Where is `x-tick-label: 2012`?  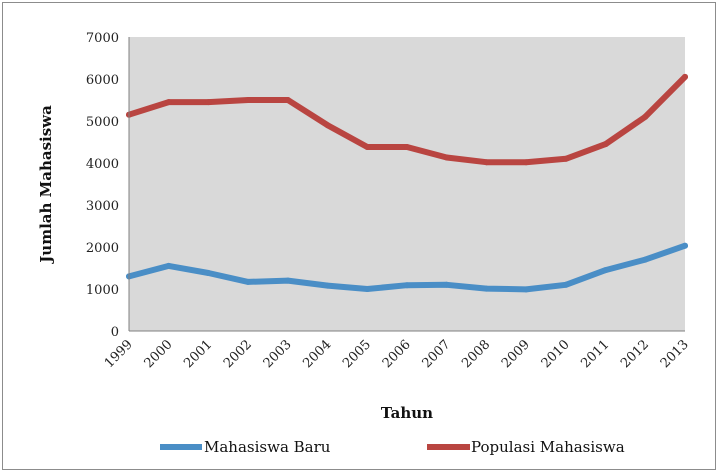
x-tick-label: 2012 is located at coordinates (635, 354).